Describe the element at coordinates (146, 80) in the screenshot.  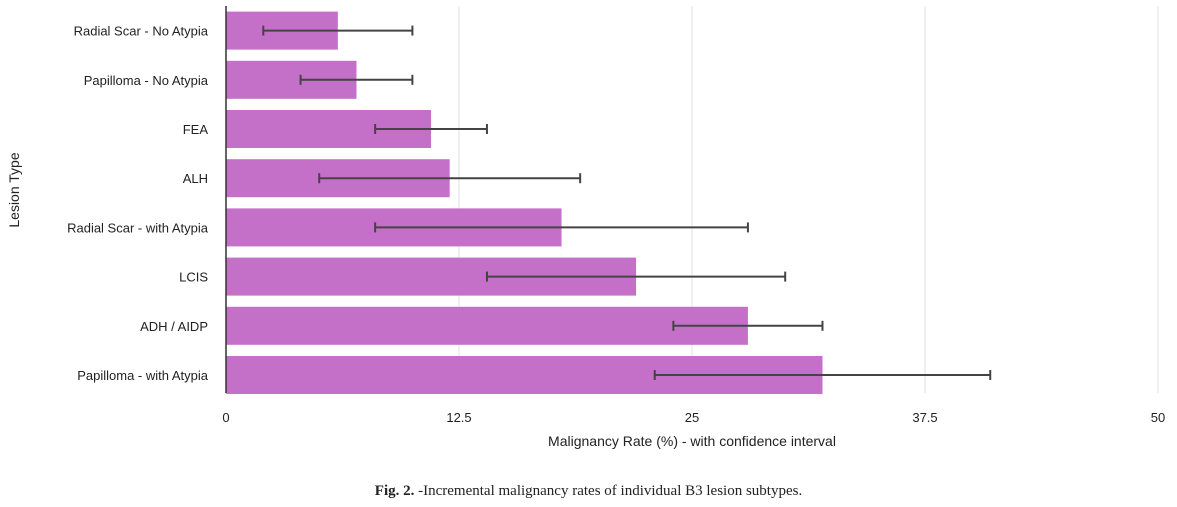
I see `category-label: Papilloma - No Atypia` at that location.